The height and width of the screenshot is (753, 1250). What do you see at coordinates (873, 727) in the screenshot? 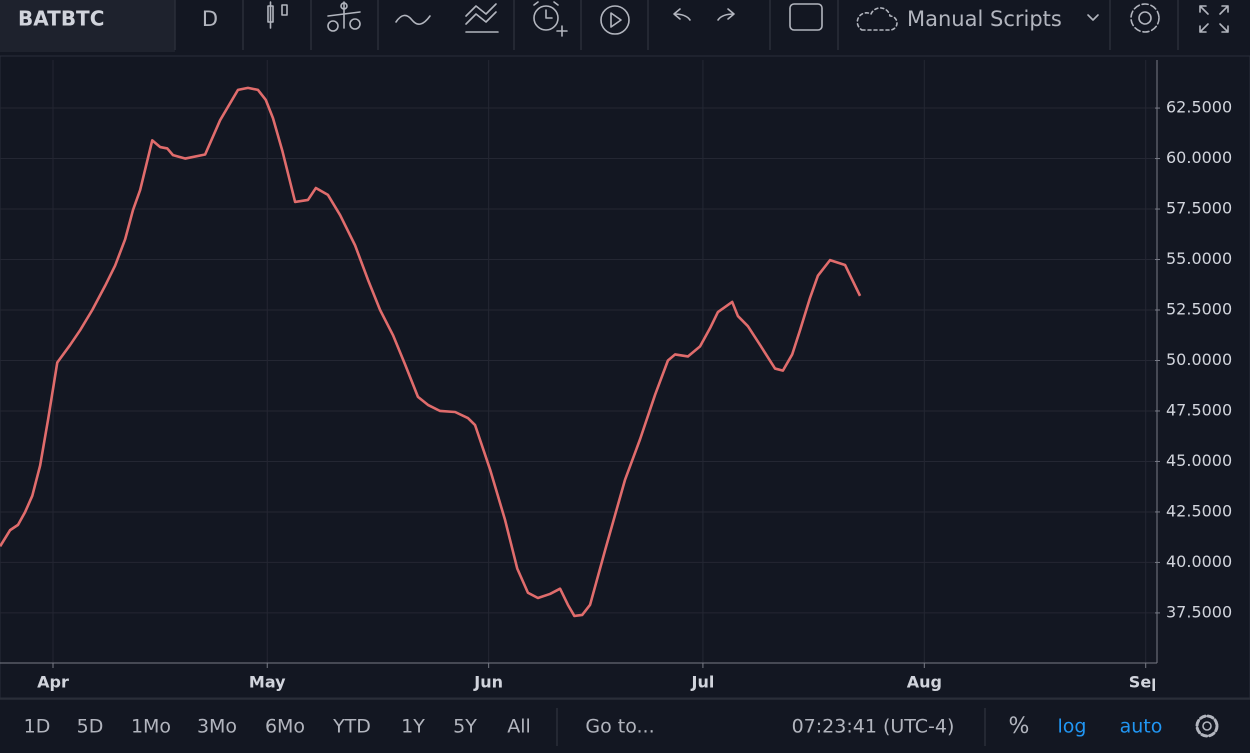
I see `clock: 07:23:41 (UTC-4)` at bounding box center [873, 727].